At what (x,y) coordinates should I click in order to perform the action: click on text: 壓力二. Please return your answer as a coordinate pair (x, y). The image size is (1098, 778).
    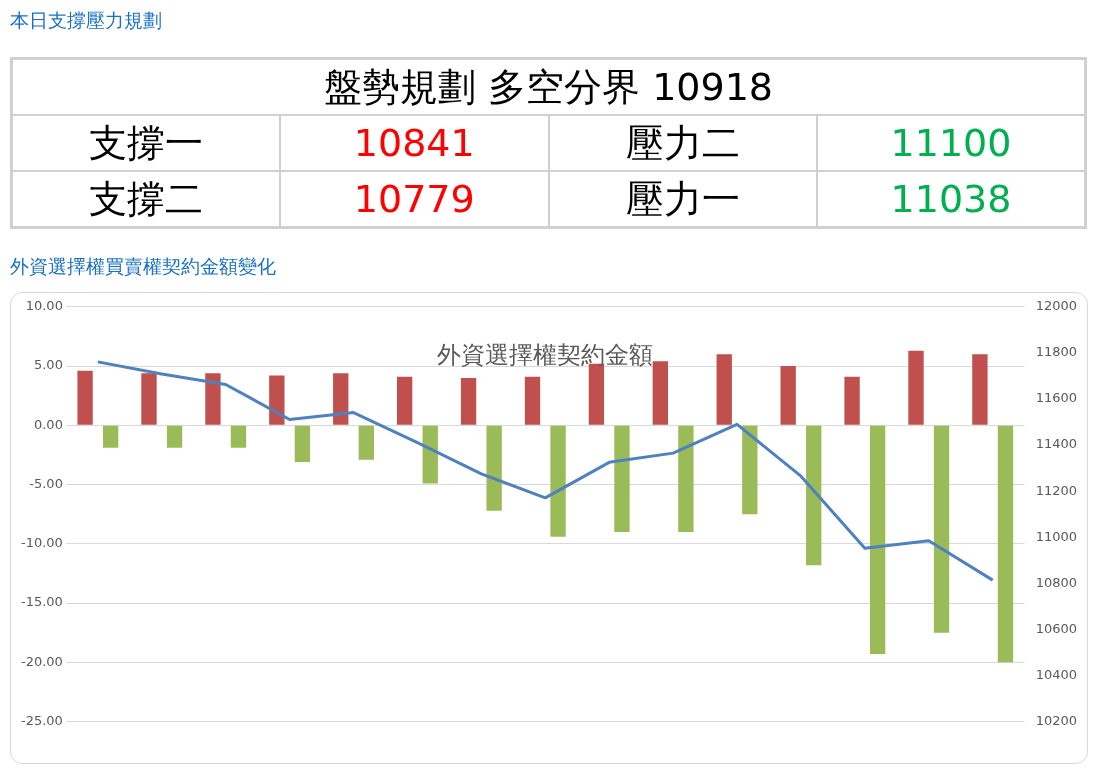
    Looking at the image, I should click on (682, 143).